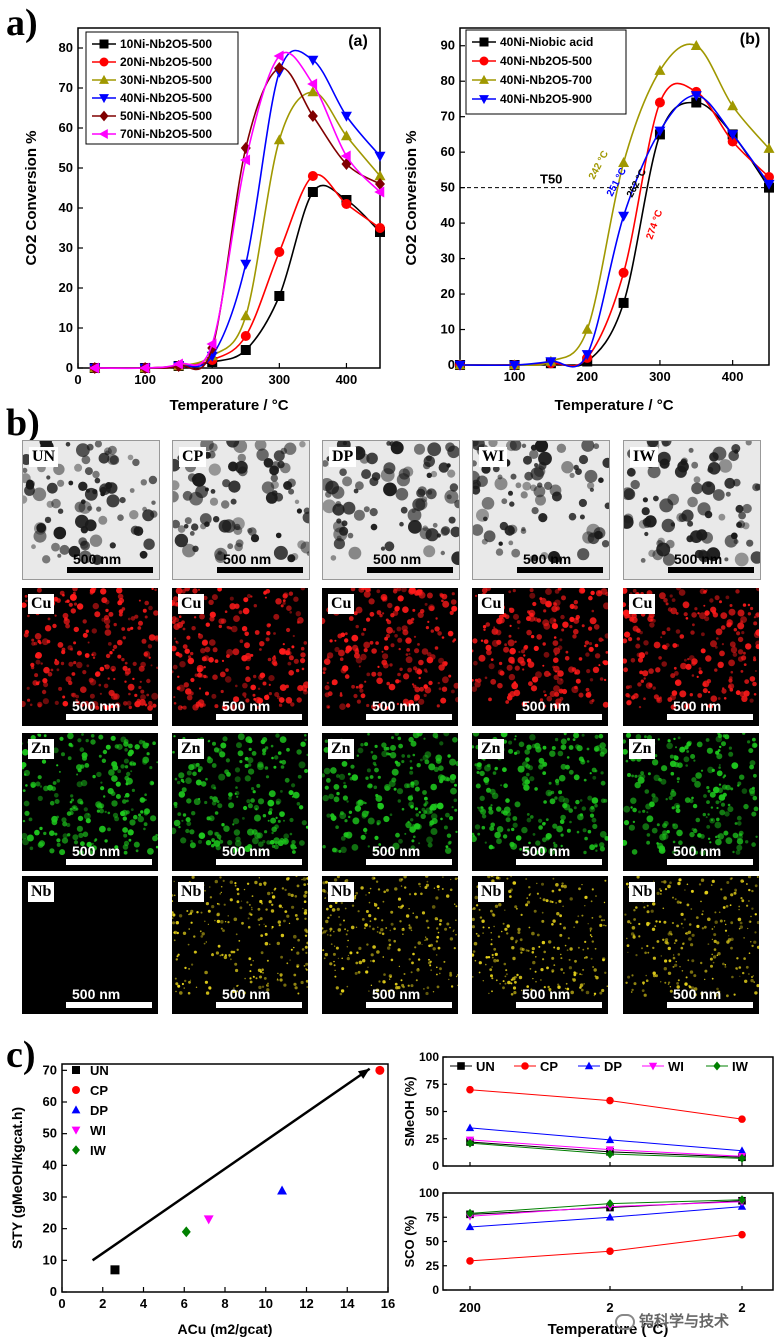 Image resolution: width=779 pixels, height=1343 pixels. What do you see at coordinates (50, 1259) in the screenshot?
I see `y-tick-label: 10` at bounding box center [50, 1259].